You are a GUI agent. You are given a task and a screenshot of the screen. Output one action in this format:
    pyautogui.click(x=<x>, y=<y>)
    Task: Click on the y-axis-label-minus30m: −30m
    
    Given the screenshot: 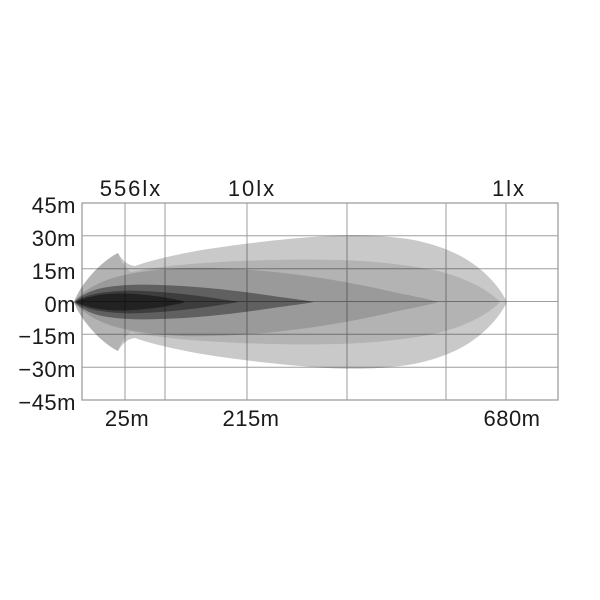 What is the action you would take?
    pyautogui.click(x=47, y=369)
    